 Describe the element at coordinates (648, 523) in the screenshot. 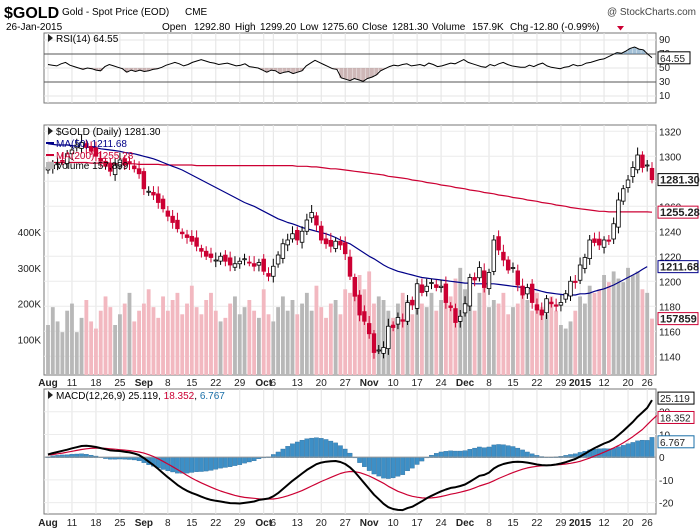

I see `x-tick-label: 26` at that location.